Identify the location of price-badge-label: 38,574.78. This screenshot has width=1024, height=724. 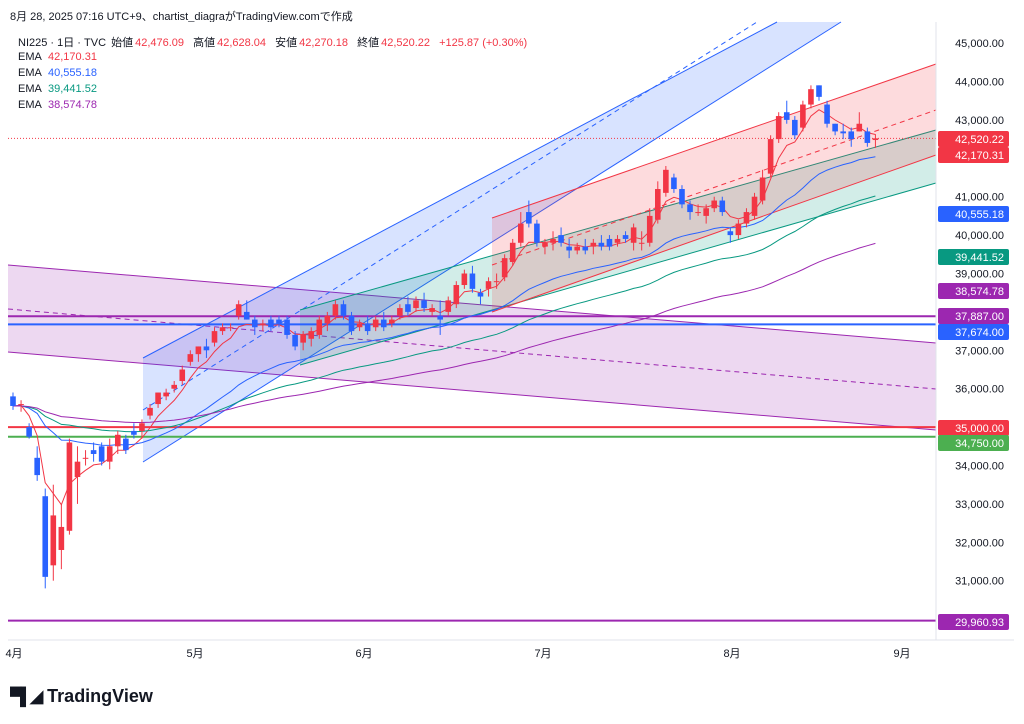
(979, 292).